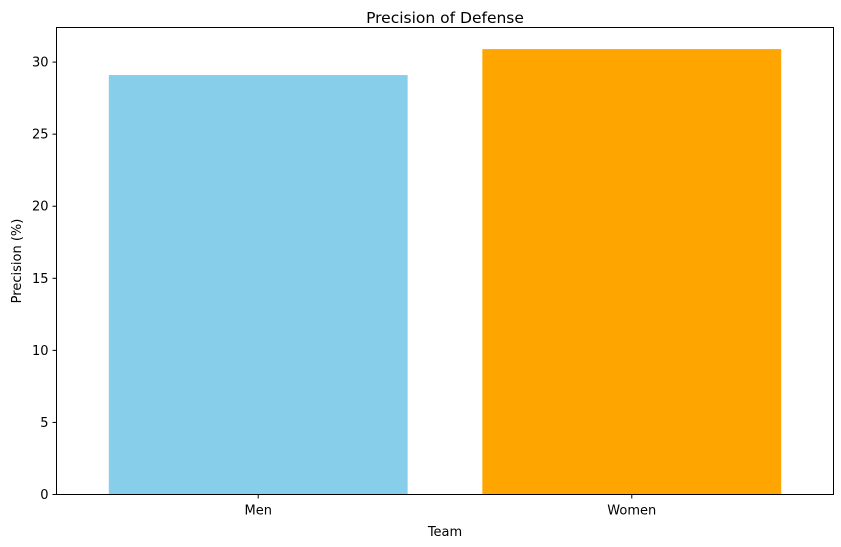  I want to click on chart-title: Precision of Defense, so click(445, 18).